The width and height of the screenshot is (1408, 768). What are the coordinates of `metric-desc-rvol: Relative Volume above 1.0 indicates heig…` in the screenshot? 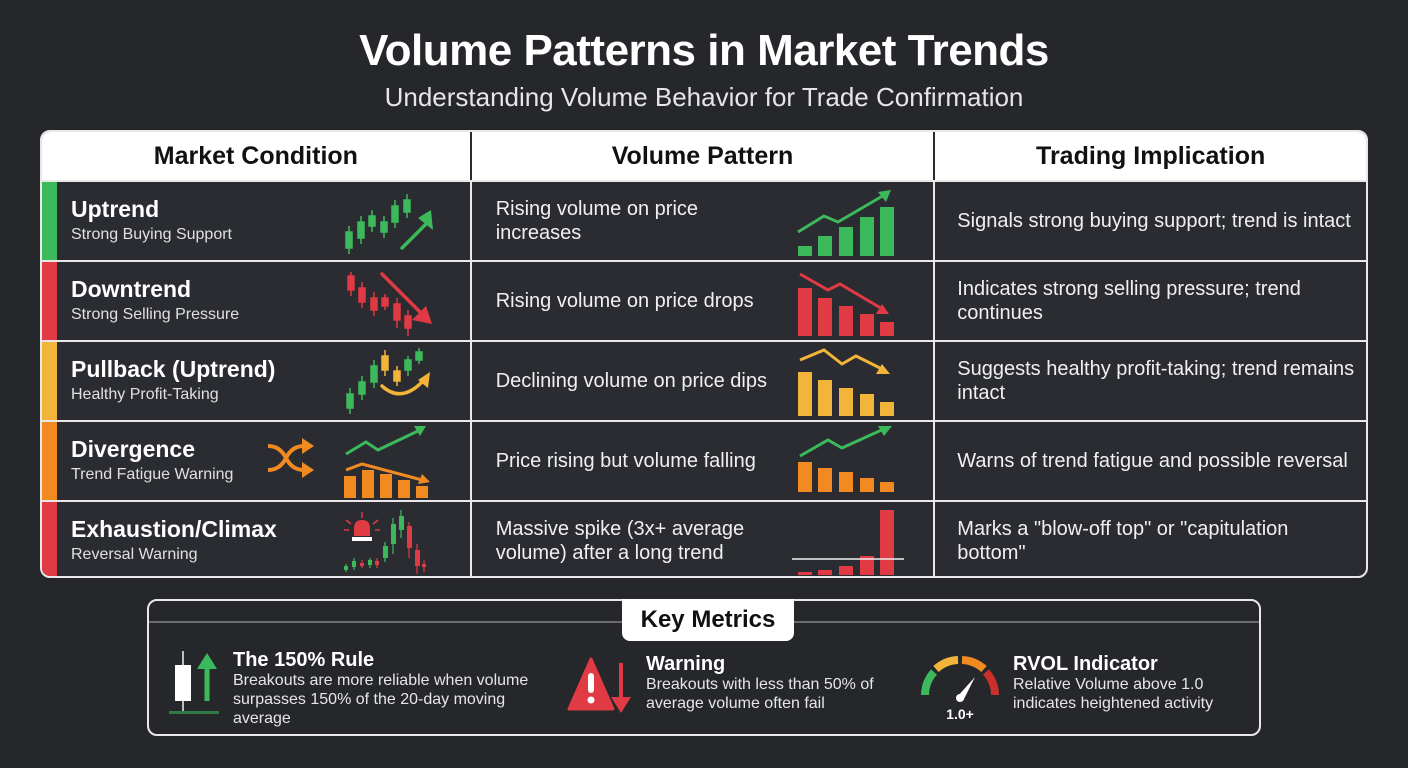 It's located at (1113, 694).